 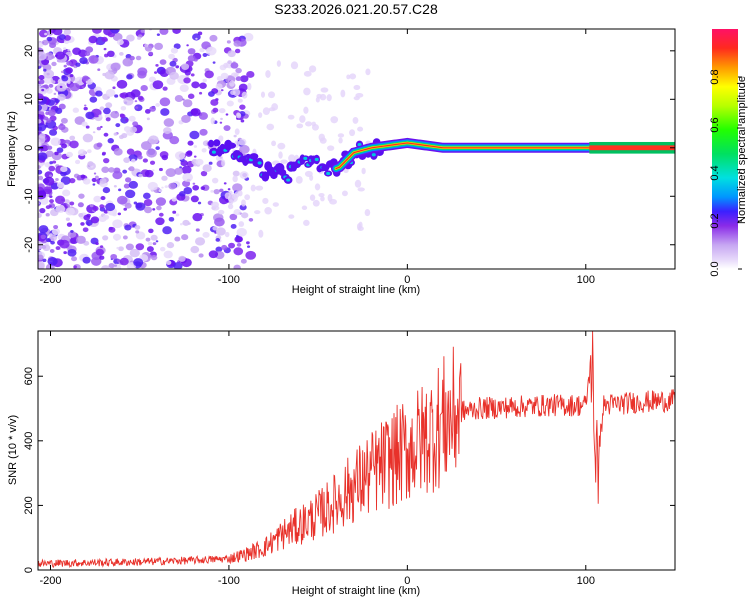 I want to click on ridge-blob, so click(x=217, y=143).